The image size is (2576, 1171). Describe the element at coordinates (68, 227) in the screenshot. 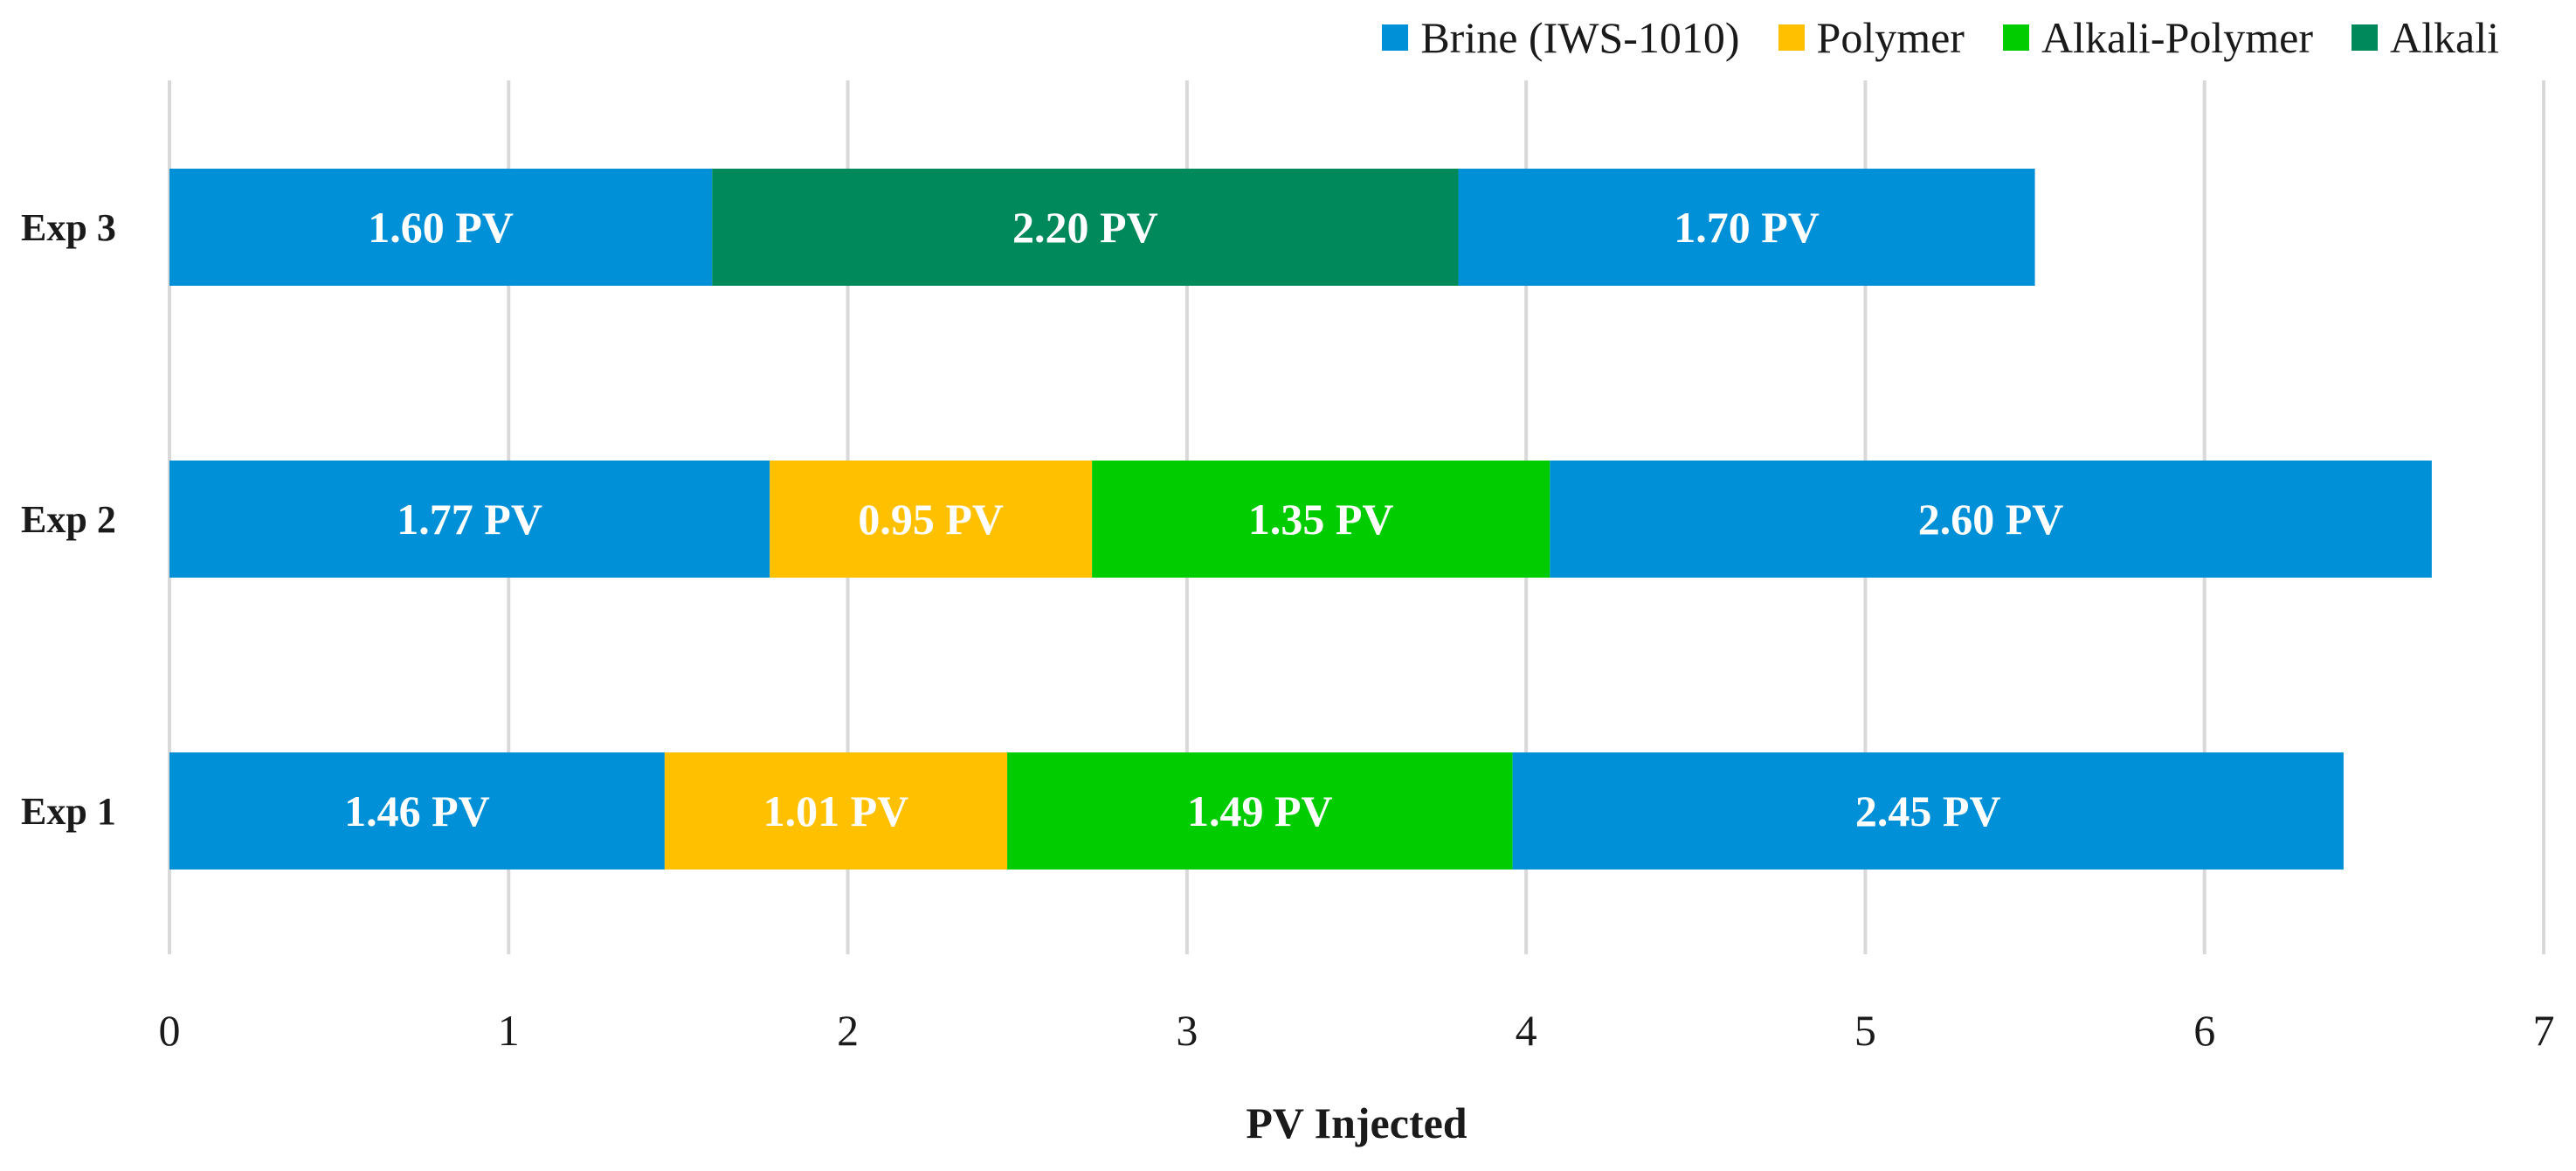

I see `category-label-exp-3: Exp 3` at that location.